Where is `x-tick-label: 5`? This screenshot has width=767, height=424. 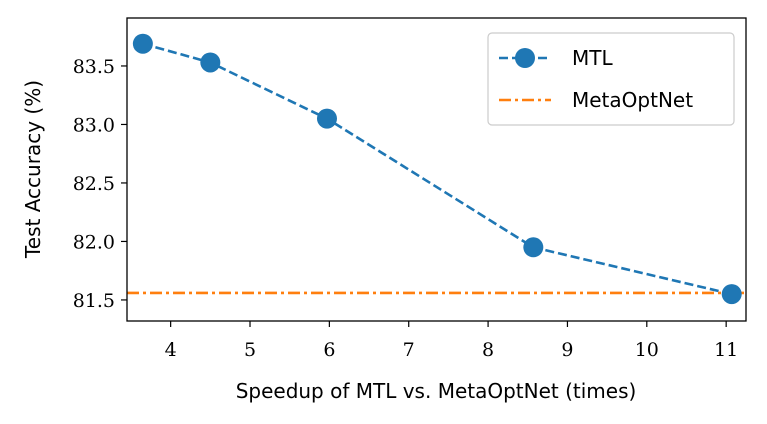 x-tick-label: 5 is located at coordinates (250, 350).